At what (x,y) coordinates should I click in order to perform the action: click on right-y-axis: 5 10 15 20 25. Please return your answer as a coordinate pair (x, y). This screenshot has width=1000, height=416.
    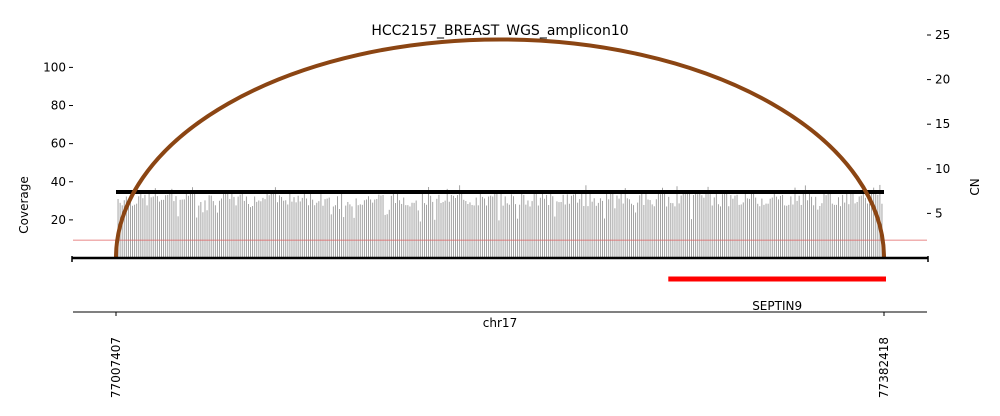
    Looking at the image, I should click on (938, 124).